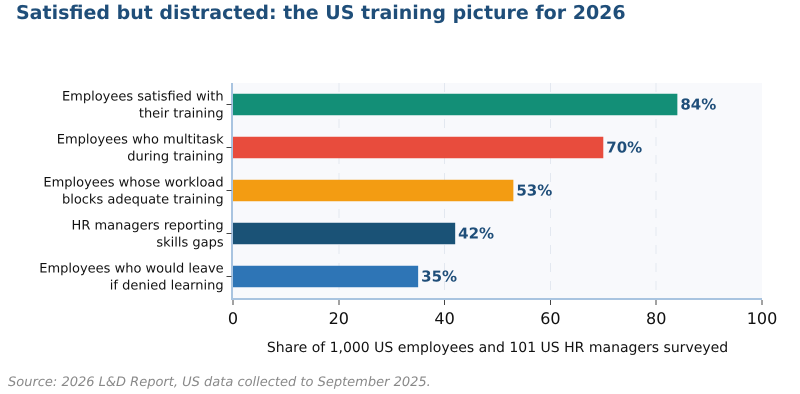 This screenshot has width=800, height=394. What do you see at coordinates (439, 277) in the screenshot?
I see `data-label: 35%` at bounding box center [439, 277].